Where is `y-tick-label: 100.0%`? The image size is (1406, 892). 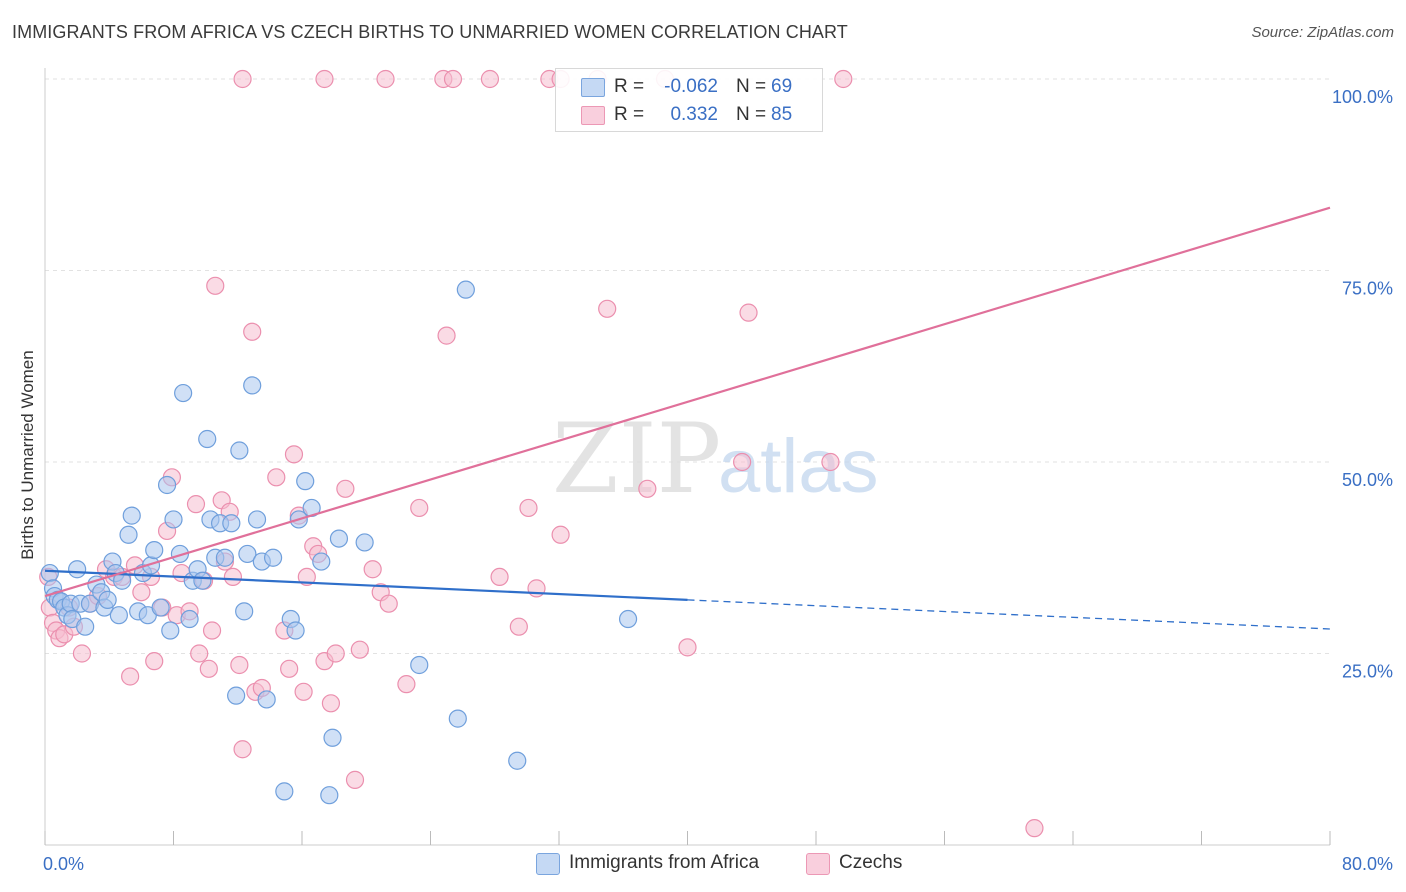
y-tick-label: 100.0% is located at coordinates (1362, 97).